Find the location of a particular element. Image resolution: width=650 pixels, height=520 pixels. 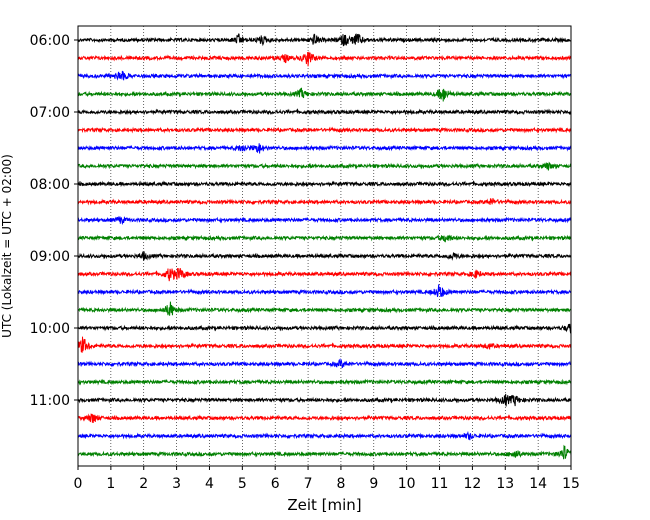

x-tick-label: 7 is located at coordinates (308, 484).